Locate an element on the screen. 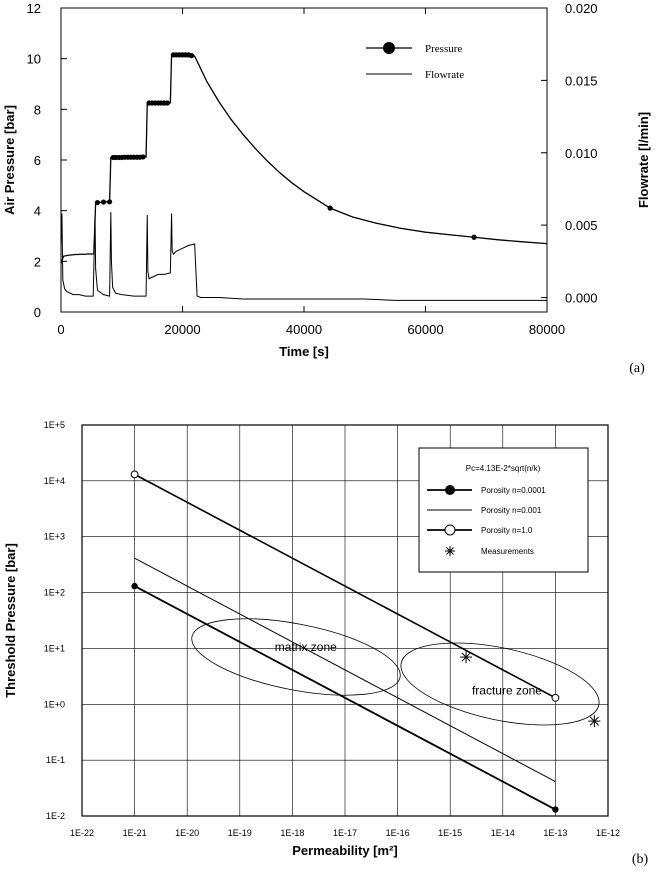  legend-label-b: Measurements is located at coordinates (507, 551).